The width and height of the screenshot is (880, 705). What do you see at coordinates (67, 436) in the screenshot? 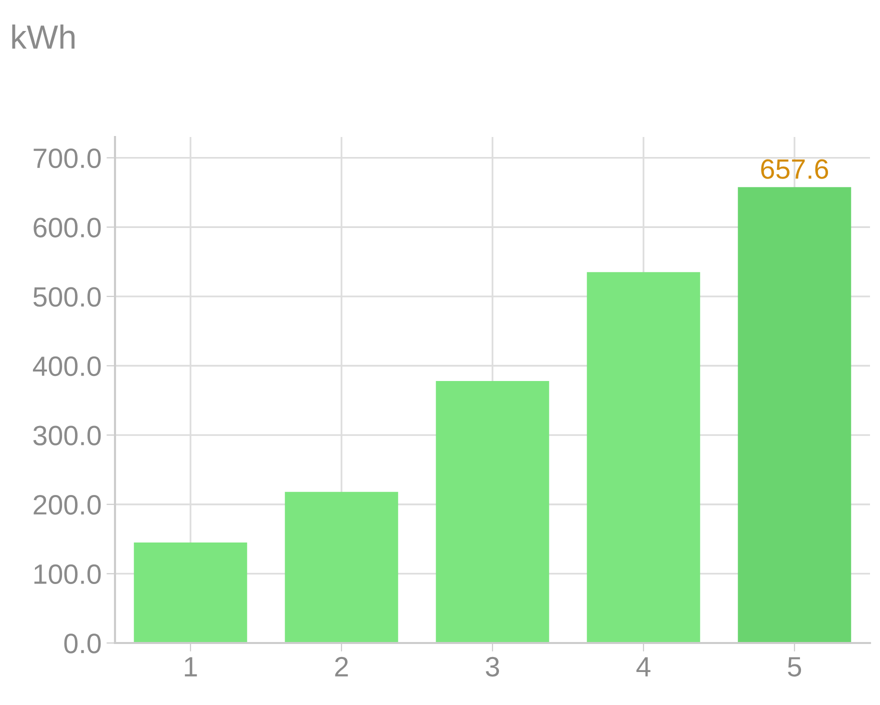
I see `y-tick-label: 300.0` at bounding box center [67, 436].